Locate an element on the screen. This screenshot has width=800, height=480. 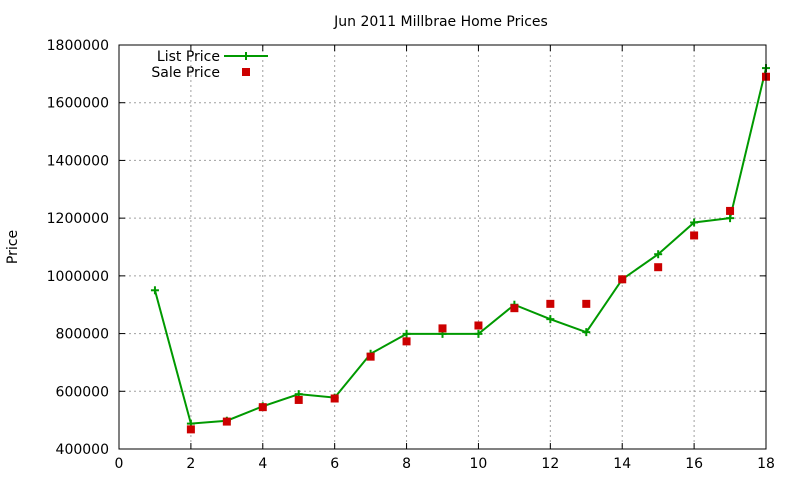
legend-label: List Price is located at coordinates (188, 57).